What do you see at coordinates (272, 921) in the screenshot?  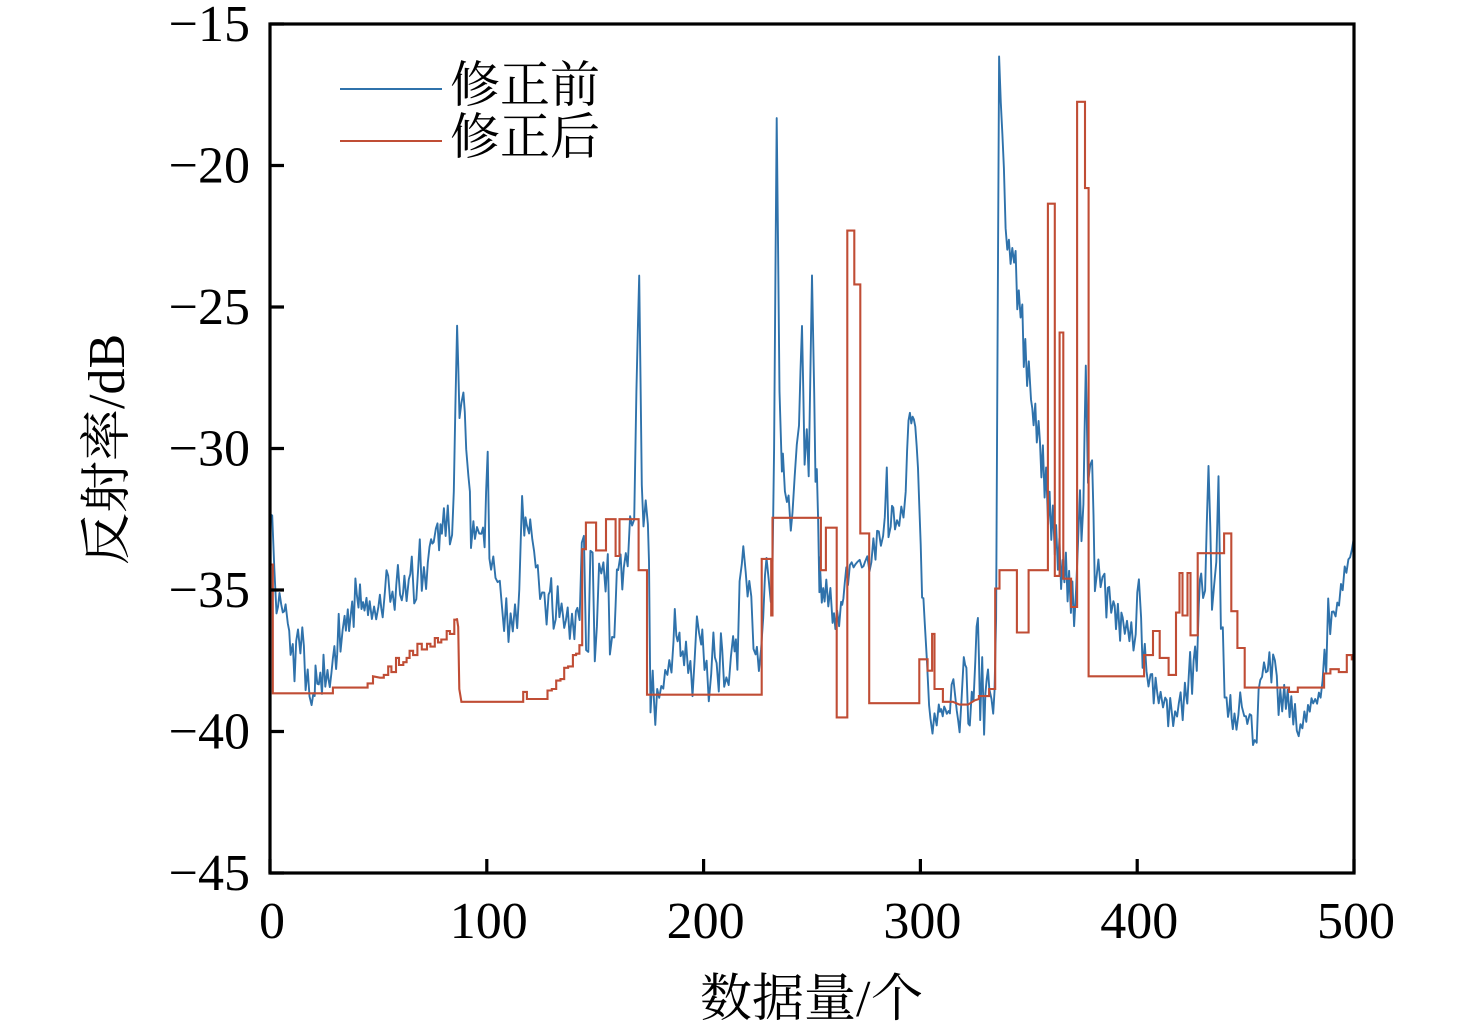 I see `svg-text: 0` at bounding box center [272, 921].